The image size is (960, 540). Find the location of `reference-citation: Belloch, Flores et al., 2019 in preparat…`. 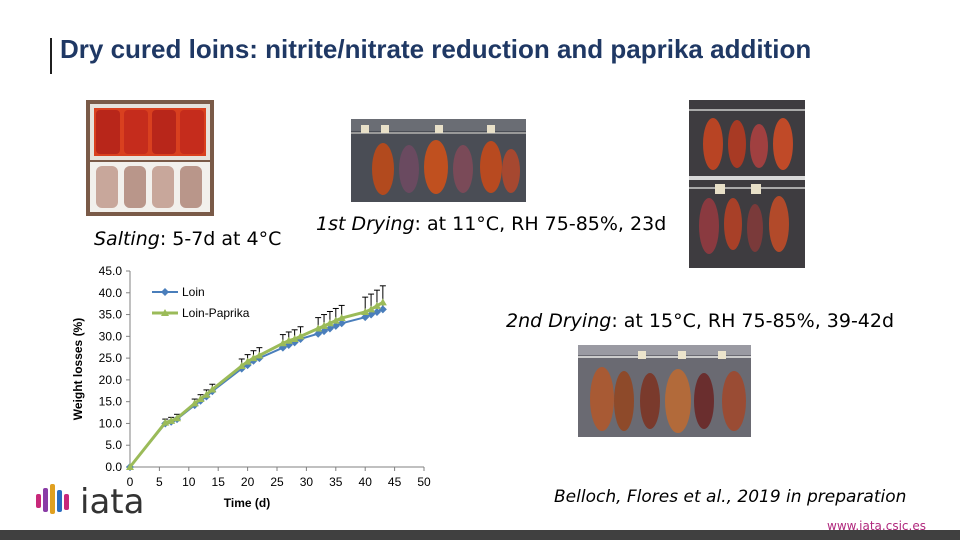

reference-citation: Belloch, Flores et al., 2019 in preparat… is located at coordinates (730, 497).